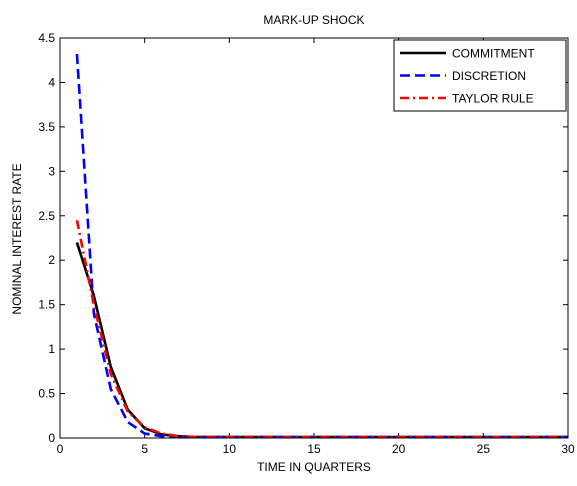 The height and width of the screenshot is (486, 577). I want to click on x-axis-label: TIME IN QUARTERS, so click(314, 467).